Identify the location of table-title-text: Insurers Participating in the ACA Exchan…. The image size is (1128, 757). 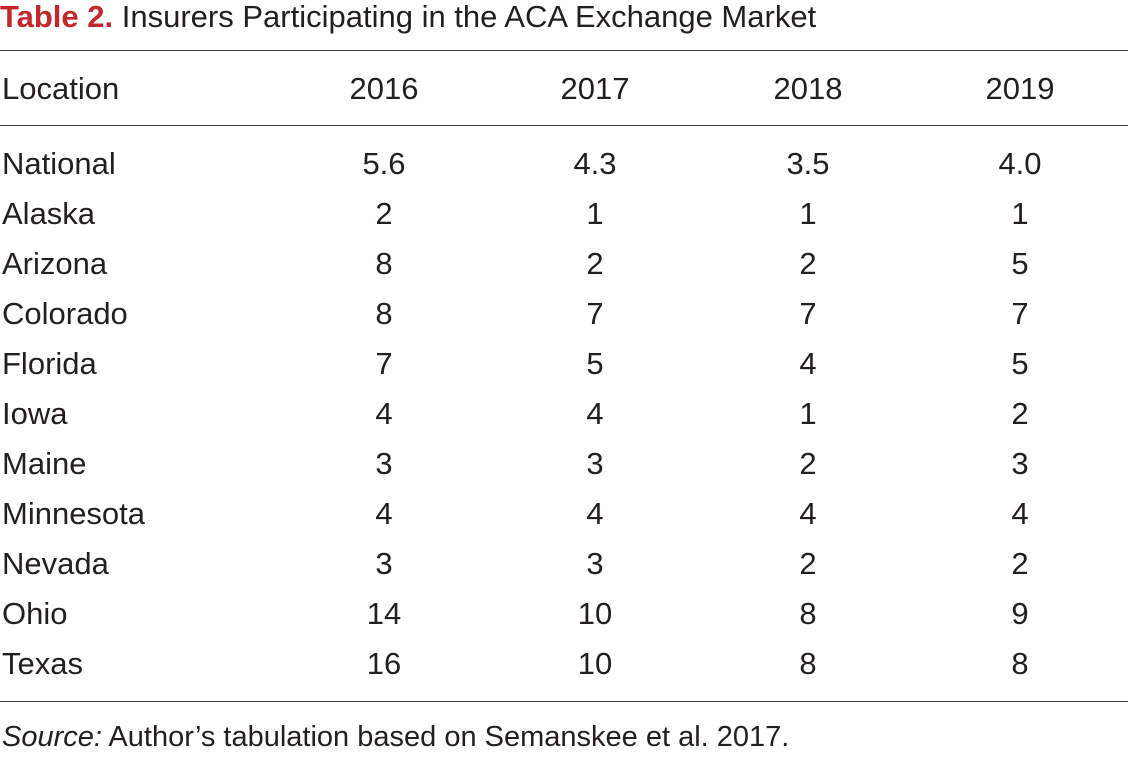
(469, 17).